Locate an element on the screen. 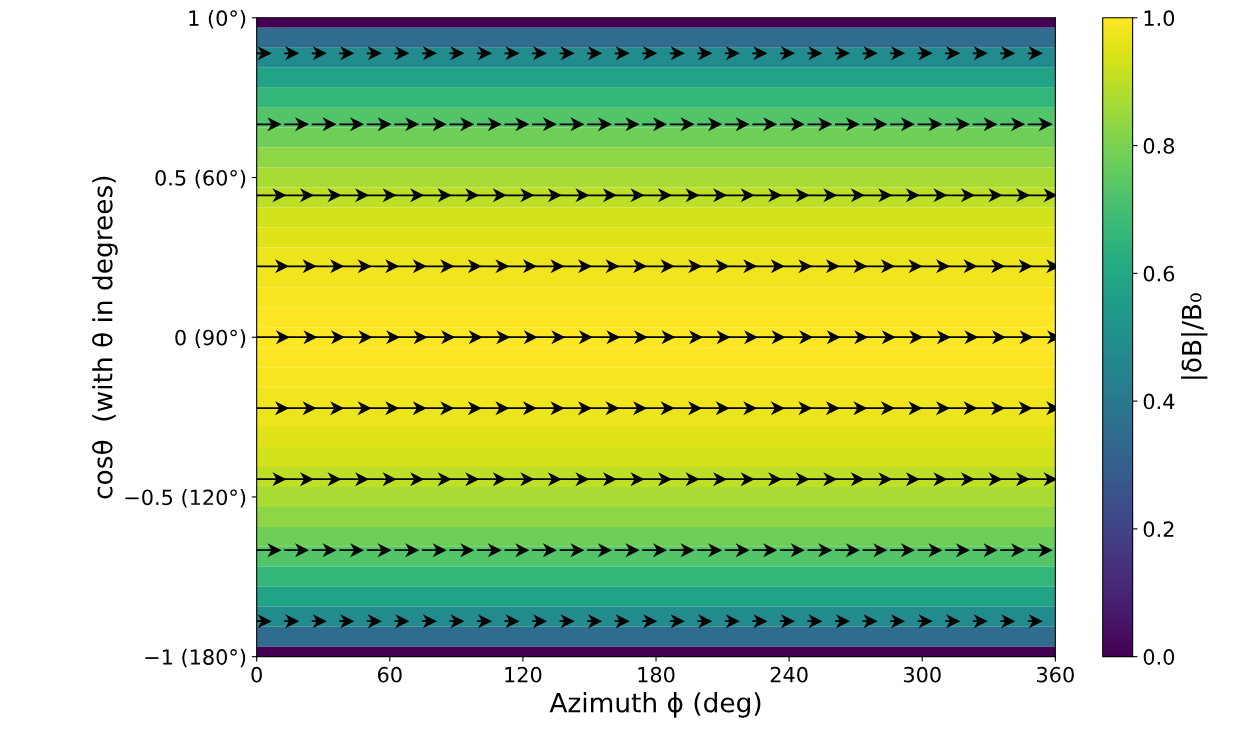 Image resolution: width=1246 pixels, height=742 pixels. y-tick-label: −0.5 (120°) is located at coordinates (185, 498).